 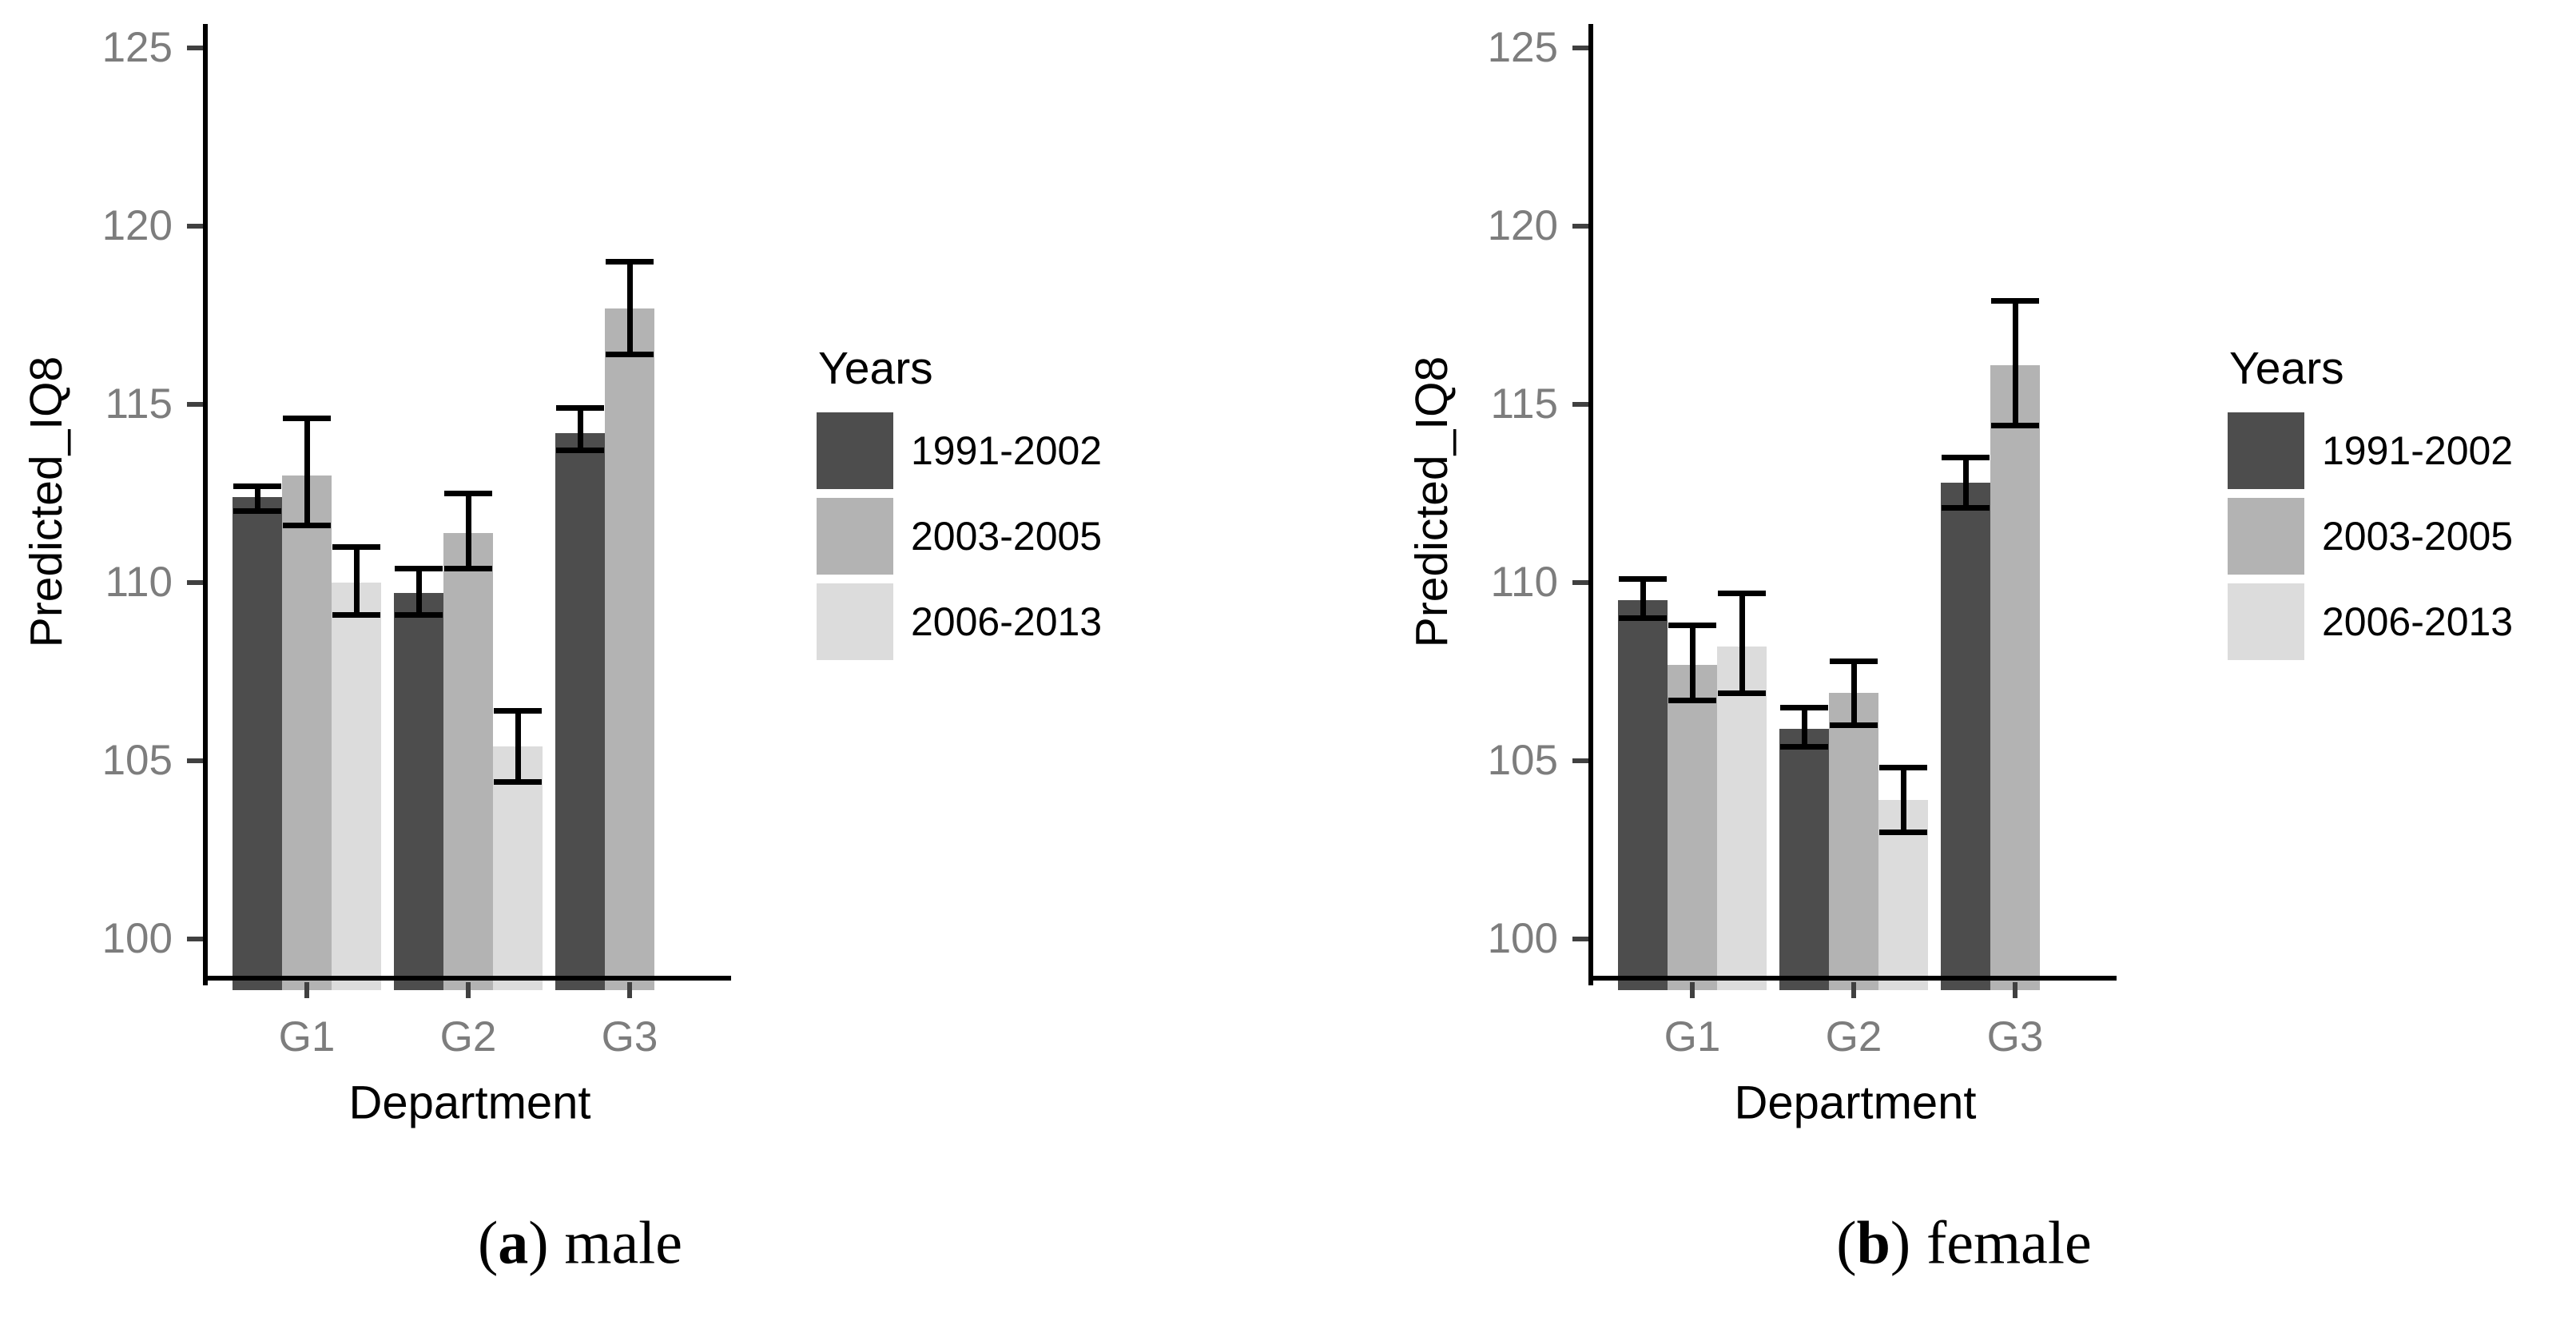 I want to click on errorbar-cap-bottom-a-G1-2006-2013, so click(x=356, y=614).